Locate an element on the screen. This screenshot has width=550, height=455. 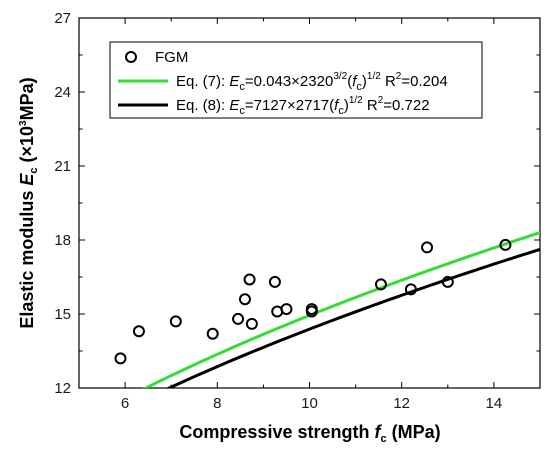
legend-box is located at coordinates (296, 80).